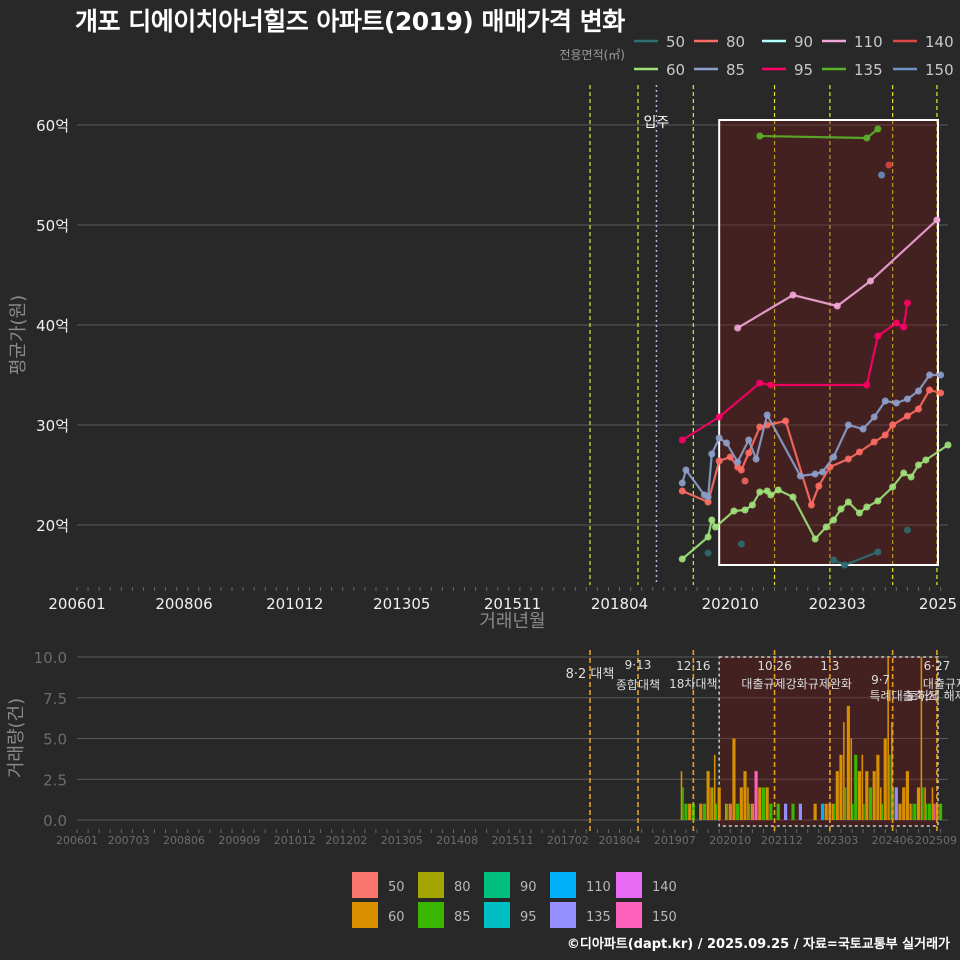 The width and height of the screenshot is (960, 960). I want to click on policy-label: 8·2 대책, so click(590, 674).